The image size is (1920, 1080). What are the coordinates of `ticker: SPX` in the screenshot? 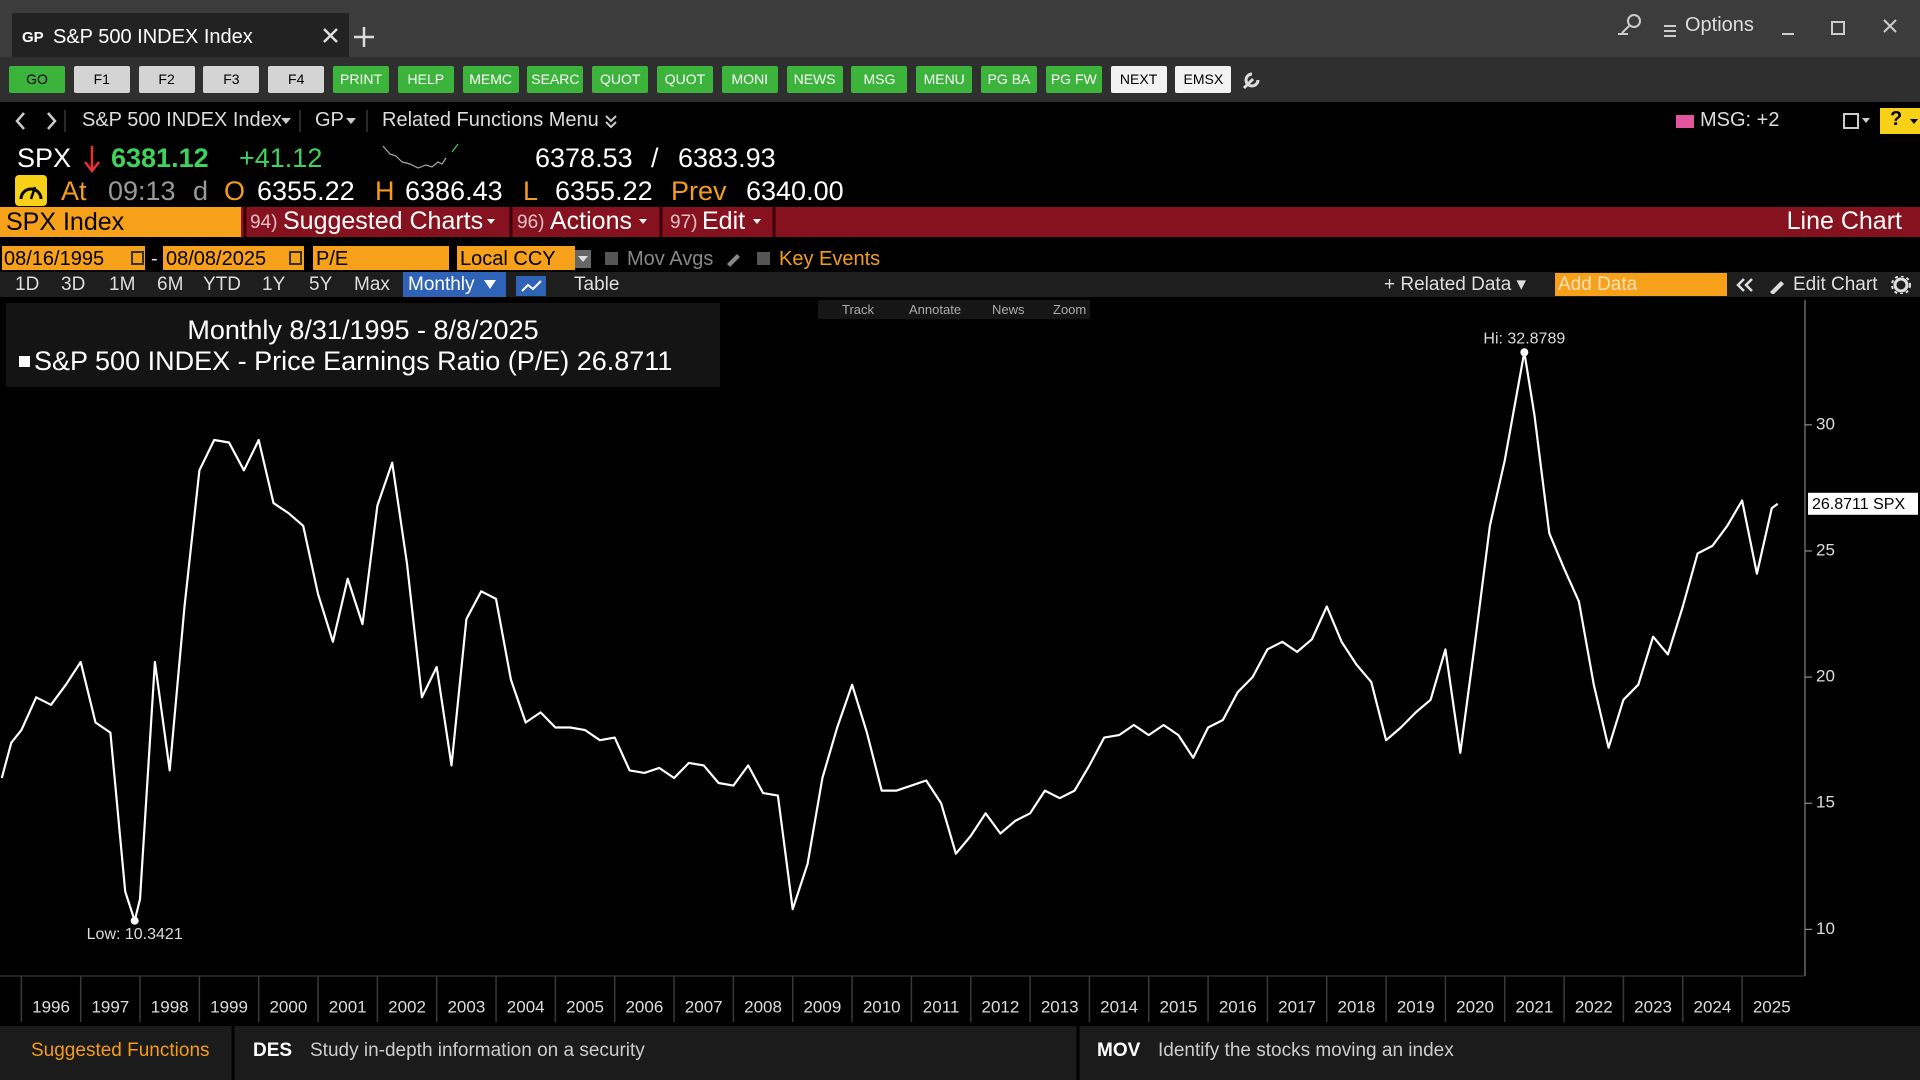 It's located at (44, 158).